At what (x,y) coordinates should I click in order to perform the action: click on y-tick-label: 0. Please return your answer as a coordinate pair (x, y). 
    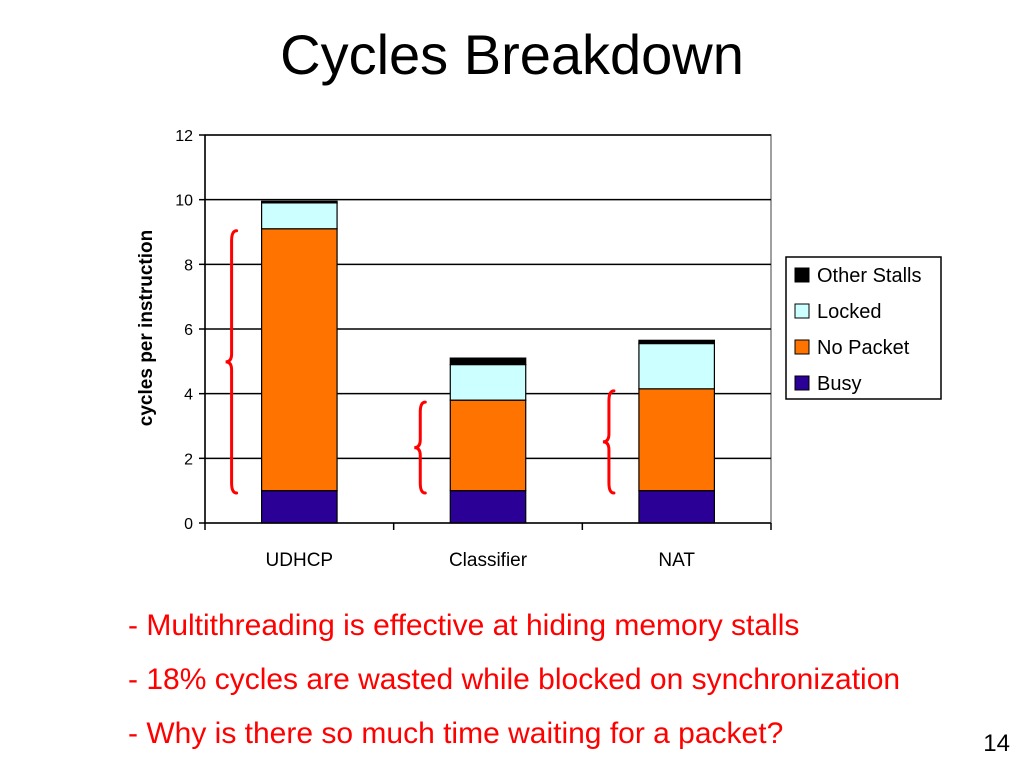
    Looking at the image, I should click on (188, 524).